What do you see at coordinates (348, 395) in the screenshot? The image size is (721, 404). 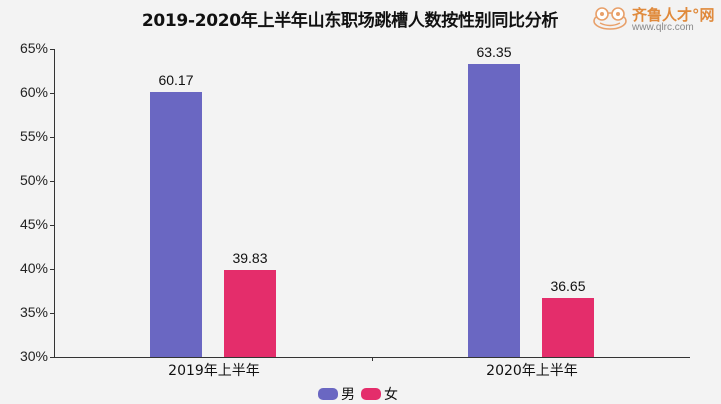 I see `legend-label-male: 男` at bounding box center [348, 395].